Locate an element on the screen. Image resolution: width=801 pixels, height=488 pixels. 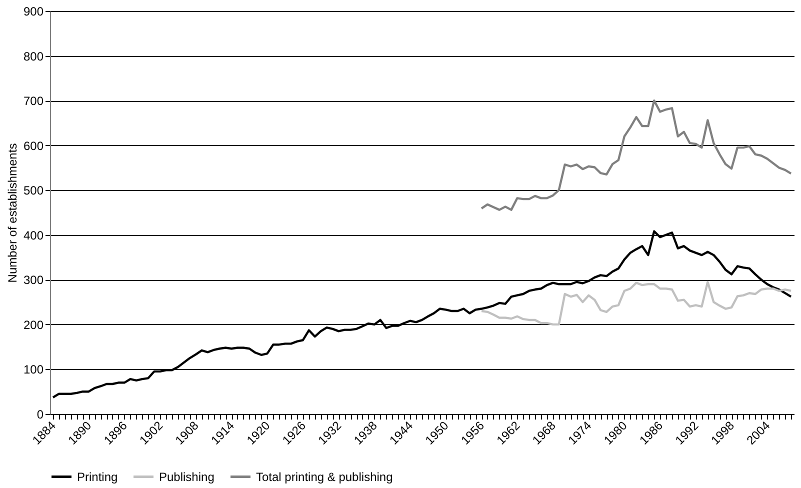
y-tick-label: 900 is located at coordinates (33, 11).